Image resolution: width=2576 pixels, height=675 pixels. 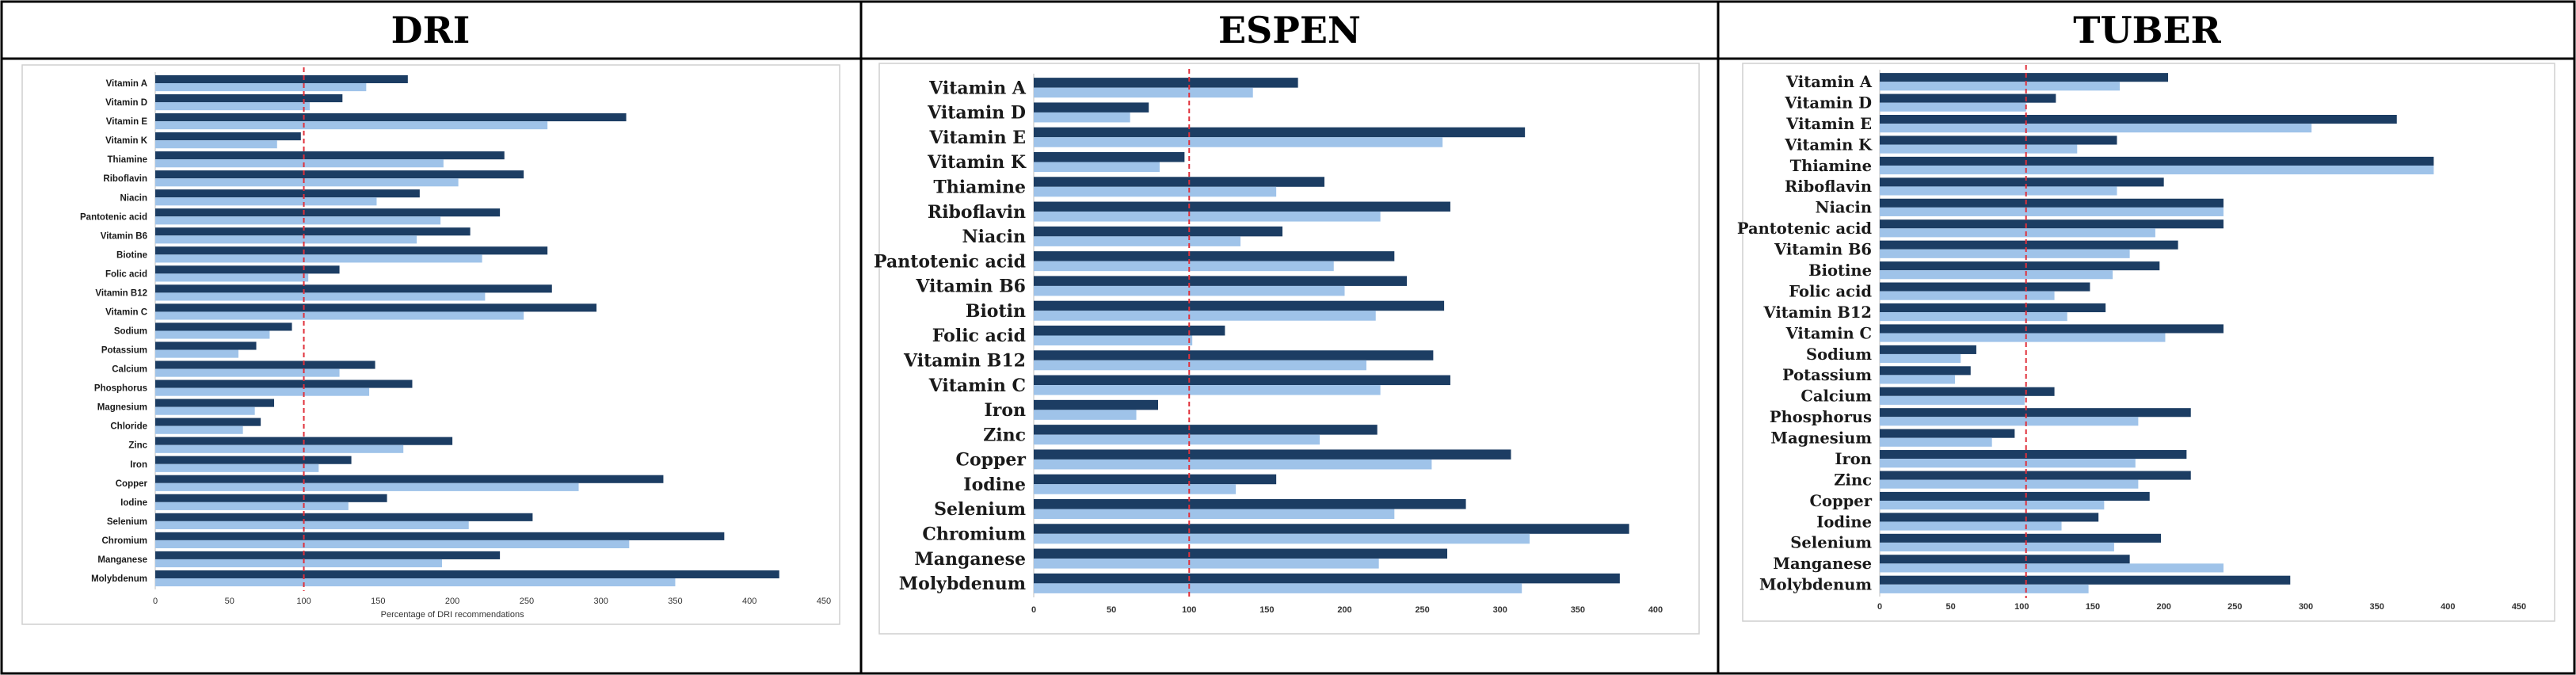 I want to click on tuber-panel-title: TUBER, so click(x=2147, y=30).